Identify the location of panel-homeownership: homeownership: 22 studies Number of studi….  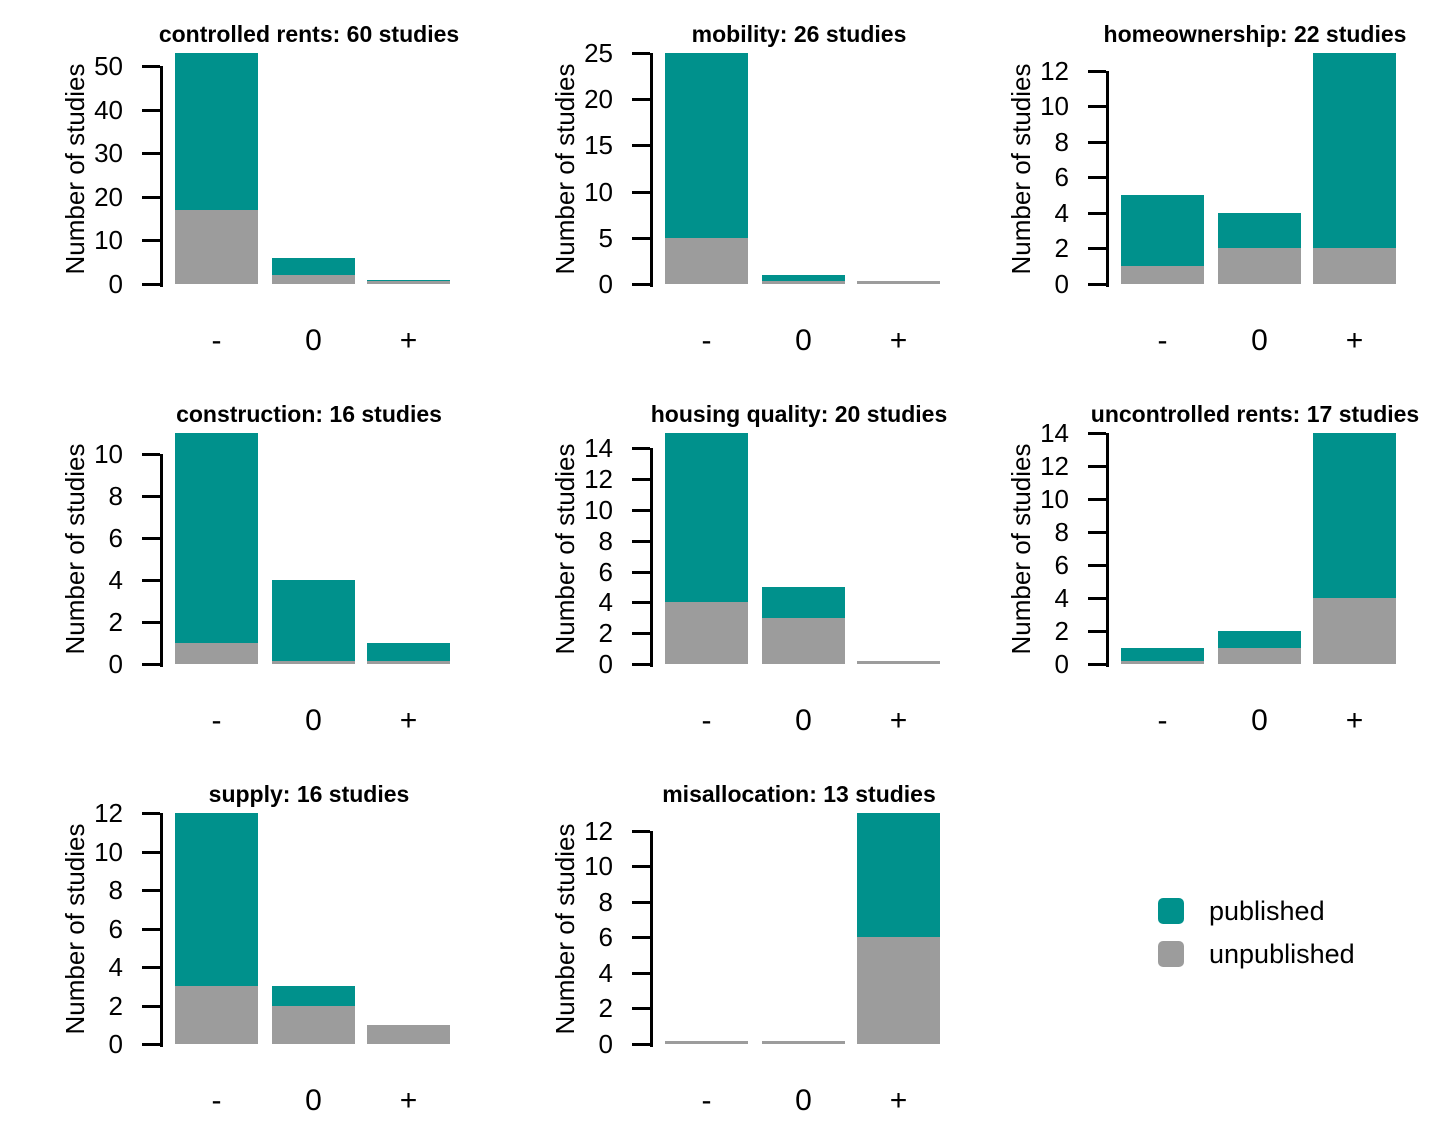
(1218, 190).